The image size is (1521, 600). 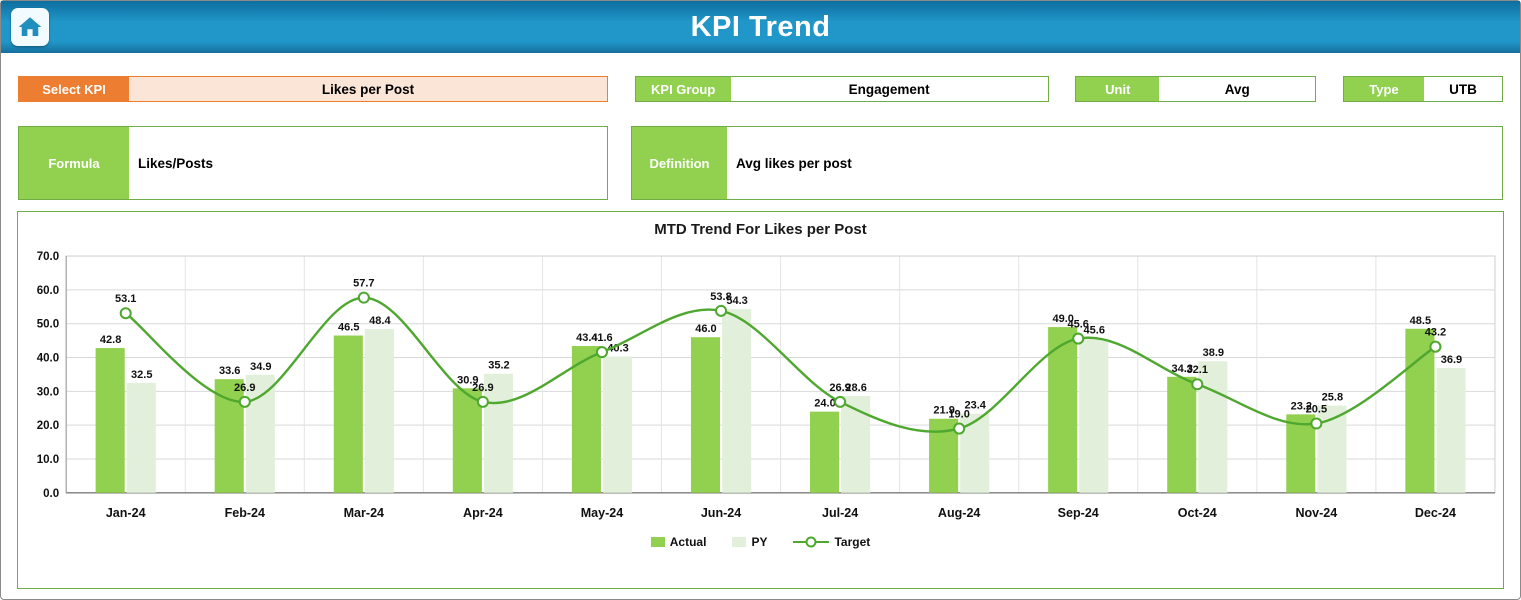 What do you see at coordinates (760, 27) in the screenshot?
I see `header: KPI Trend` at bounding box center [760, 27].